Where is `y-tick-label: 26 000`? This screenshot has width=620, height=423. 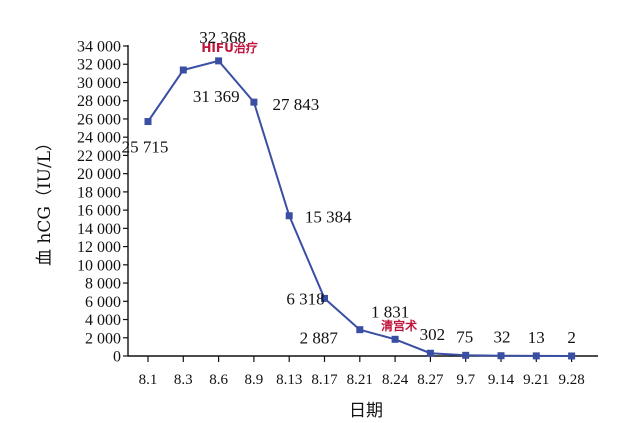 y-tick-label: 26 000 is located at coordinates (99, 119).